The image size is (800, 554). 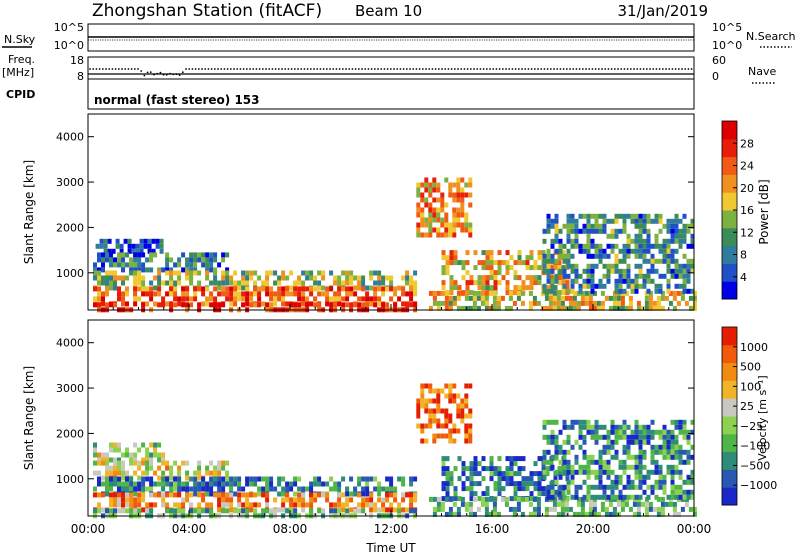 What do you see at coordinates (729, 219) in the screenshot?
I see `colorbar-segment` at bounding box center [729, 219].